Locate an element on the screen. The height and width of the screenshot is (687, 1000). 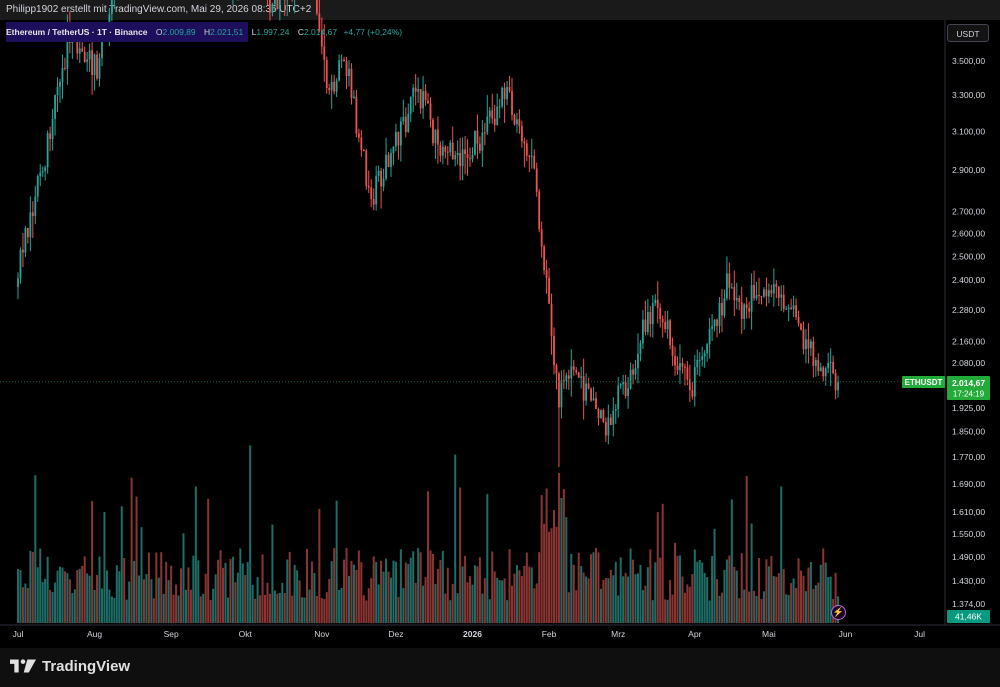
lightning-icon: ⚡ is located at coordinates (838, 612).